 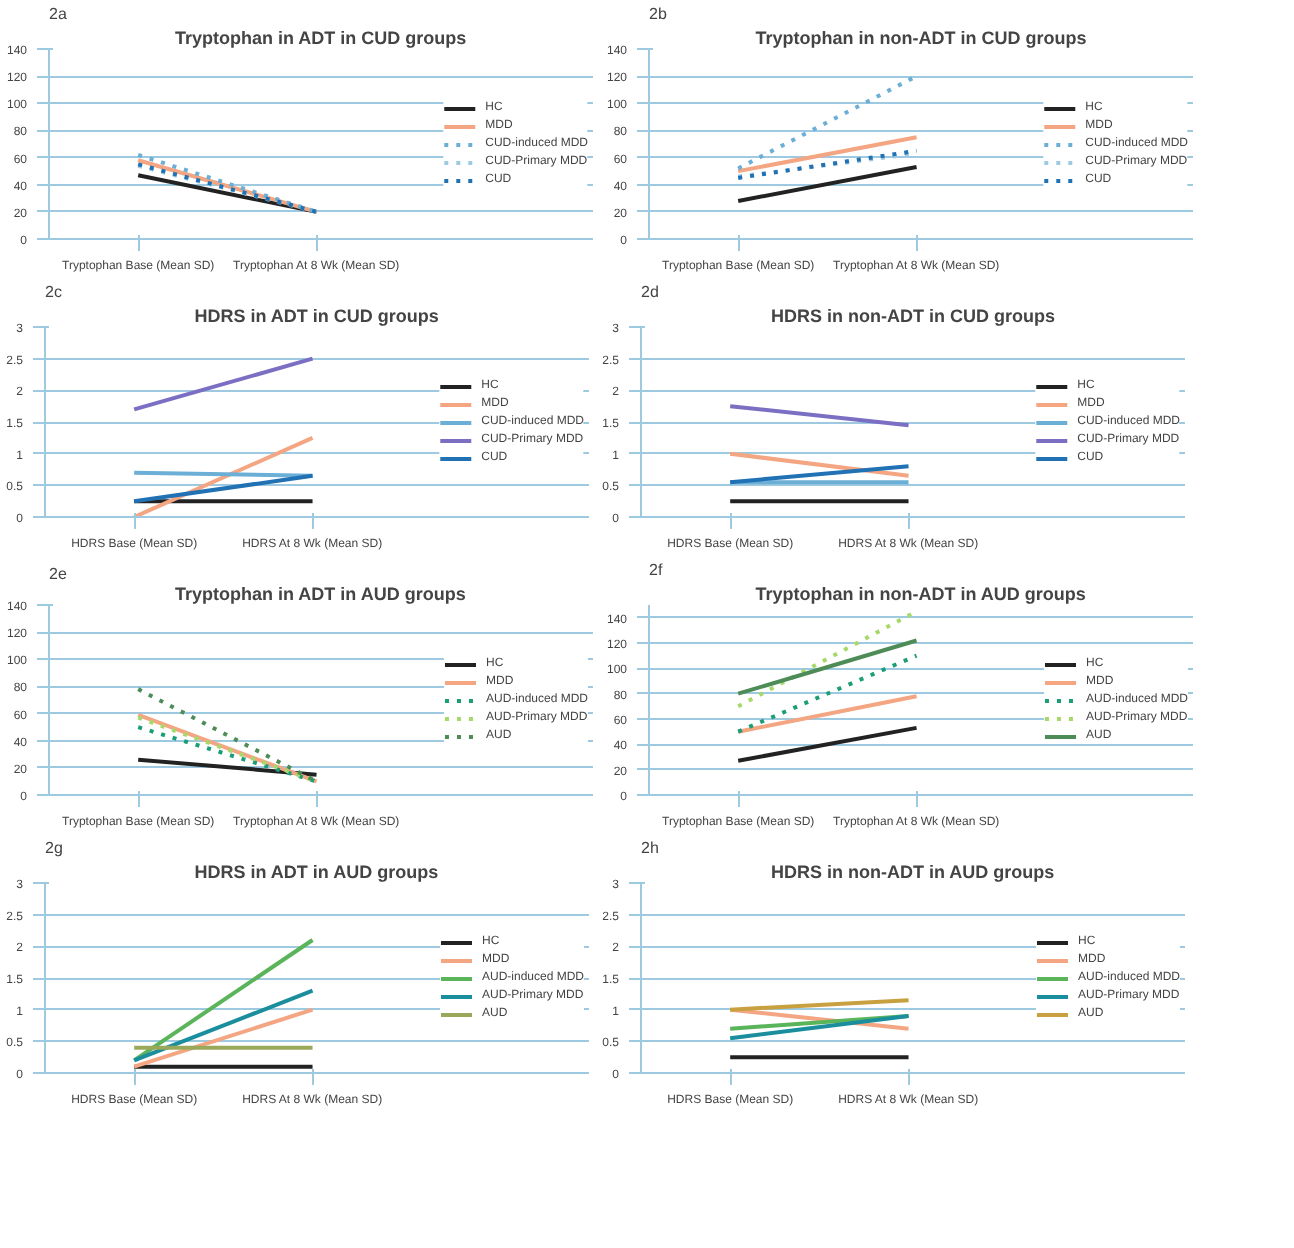 I want to click on chart-title: HDRS in non-ADT in AUD groups, so click(x=913, y=872).